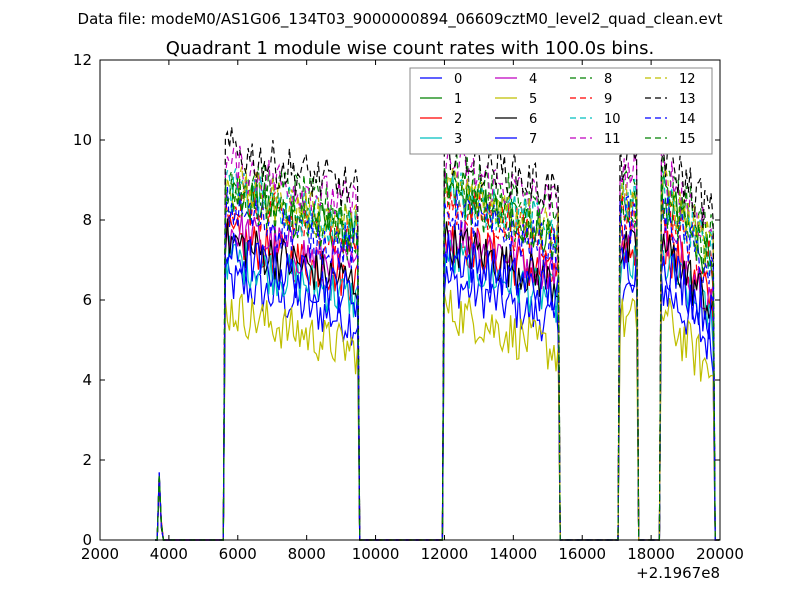  I want to click on legend-label: 9, so click(608, 99).